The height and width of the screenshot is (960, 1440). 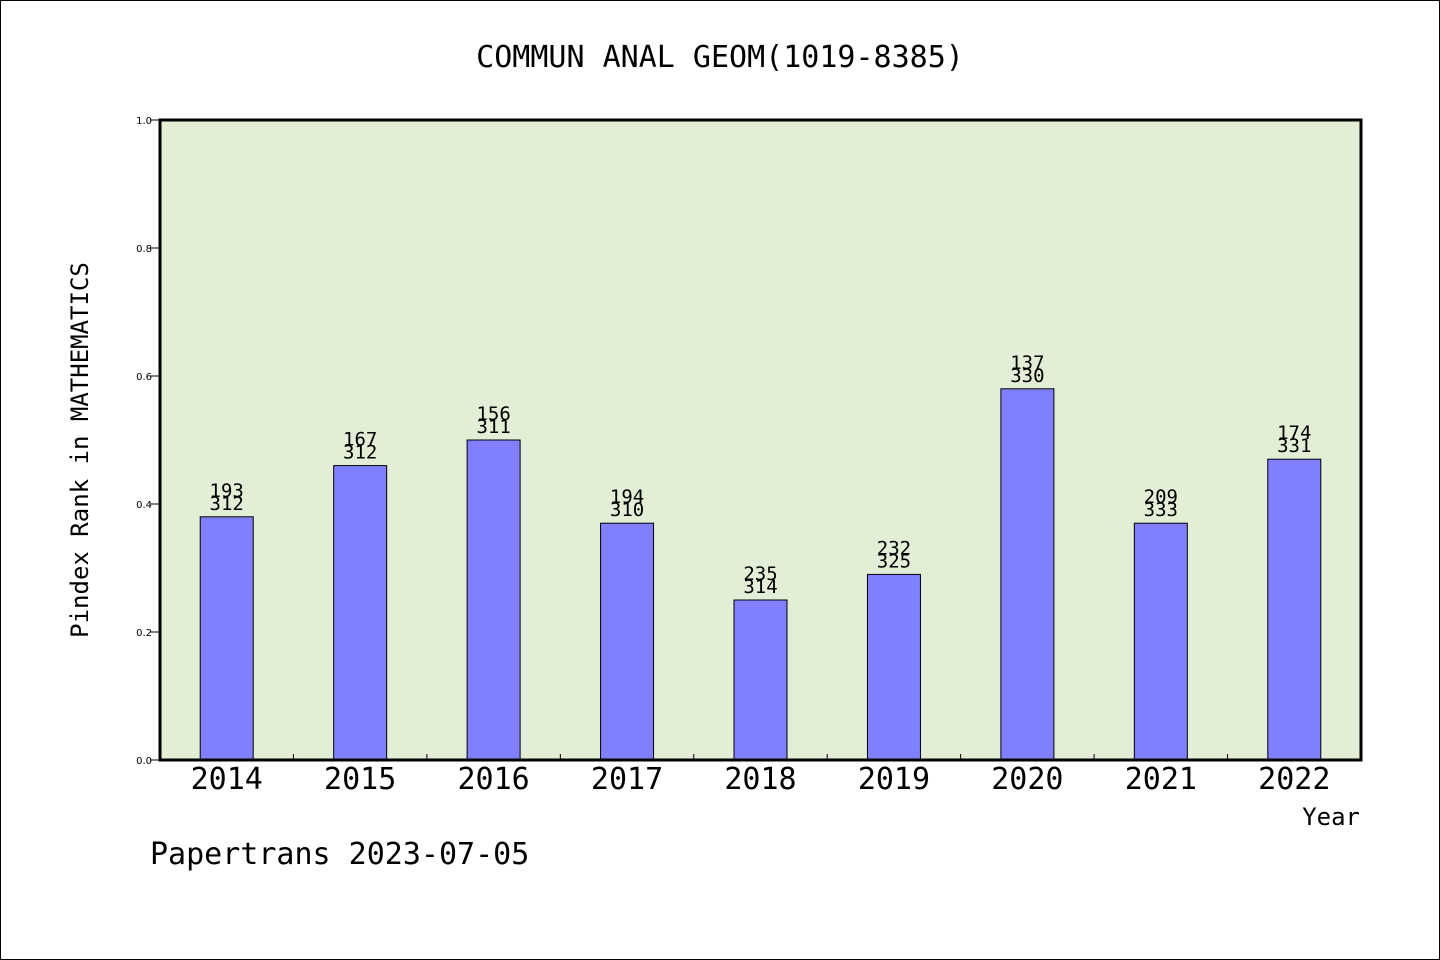 What do you see at coordinates (144, 377) in the screenshot?
I see `y-tick-label: 0.6` at bounding box center [144, 377].